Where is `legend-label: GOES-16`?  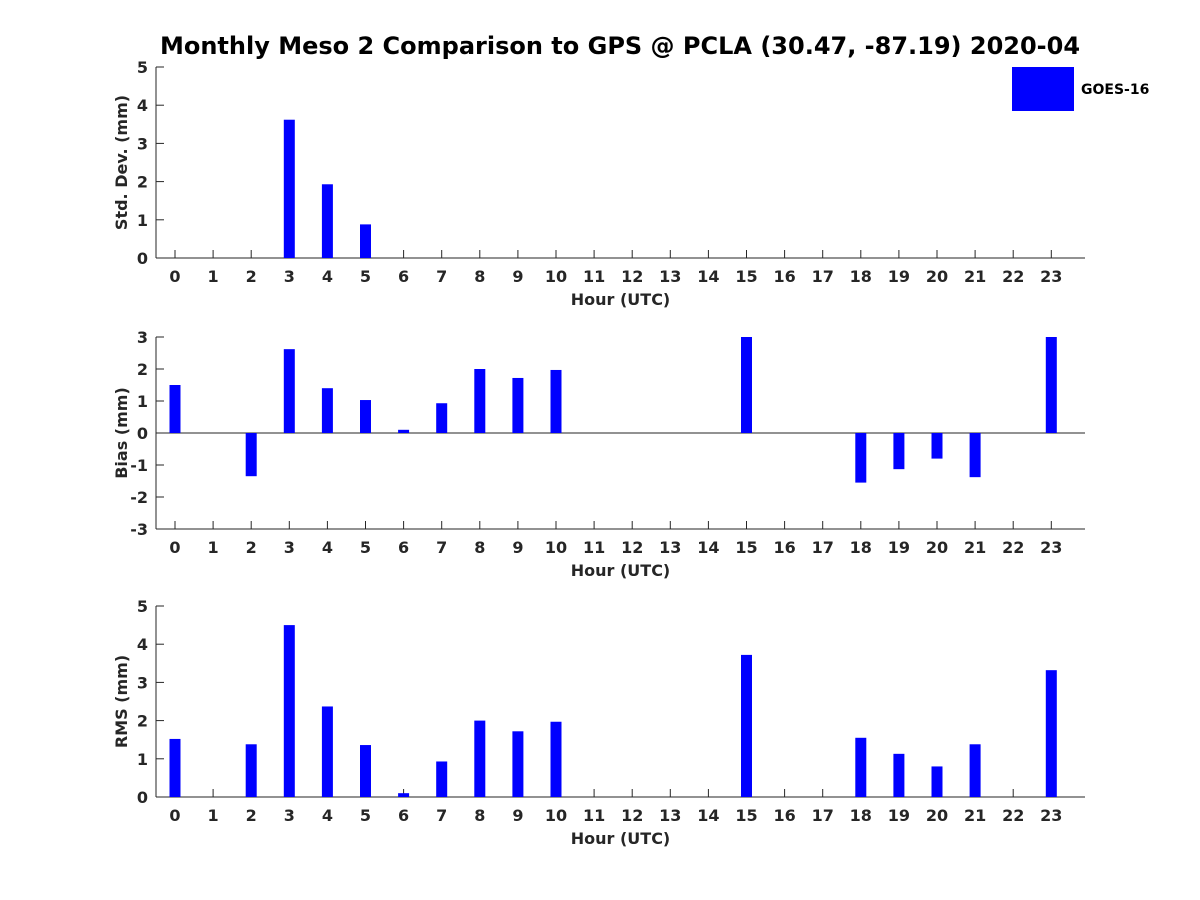 legend-label: GOES-16 is located at coordinates (1115, 90).